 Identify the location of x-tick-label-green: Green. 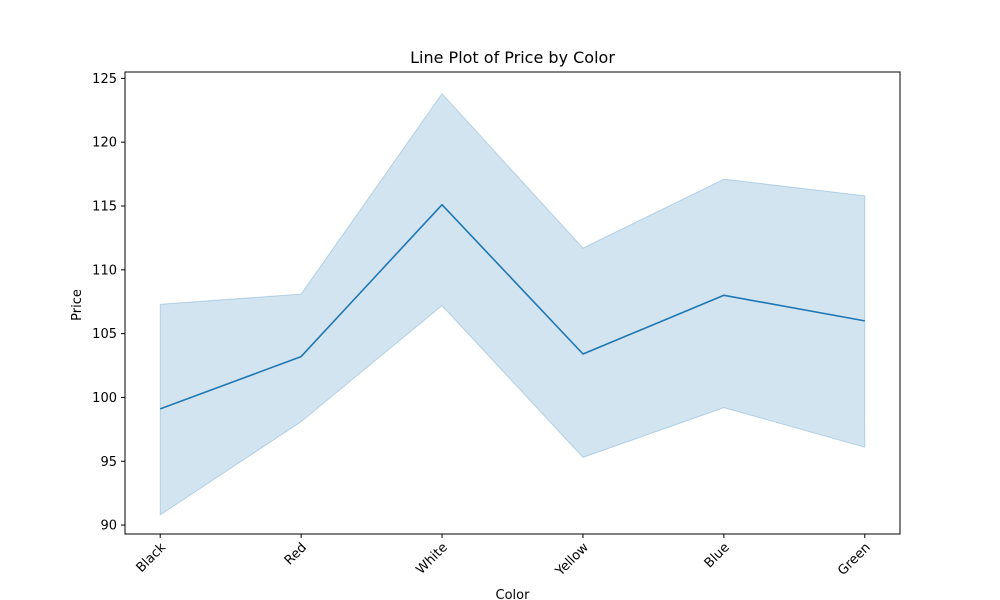
(854, 559).